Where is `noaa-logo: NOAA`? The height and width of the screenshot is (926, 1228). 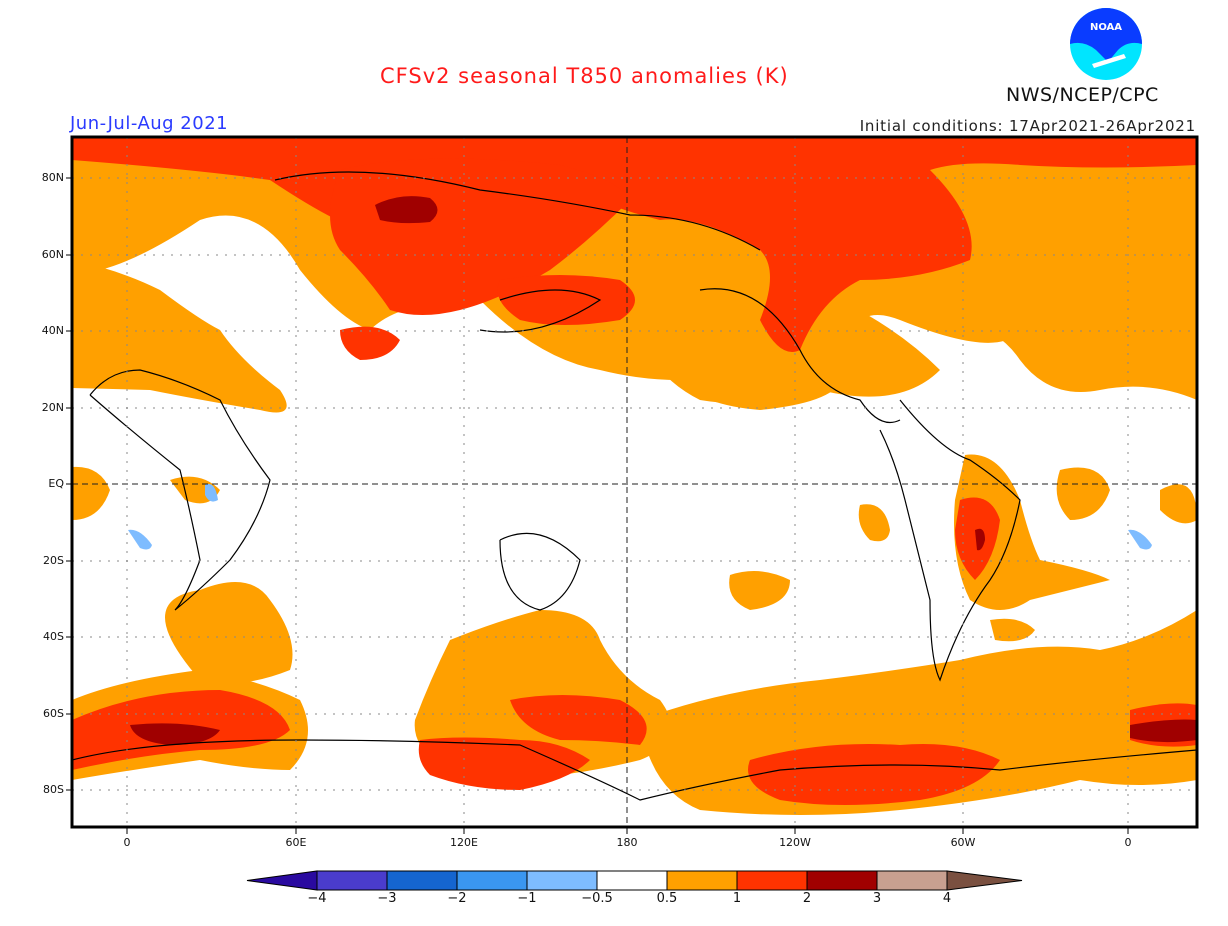
noaa-logo: NOAA is located at coordinates (1106, 44).